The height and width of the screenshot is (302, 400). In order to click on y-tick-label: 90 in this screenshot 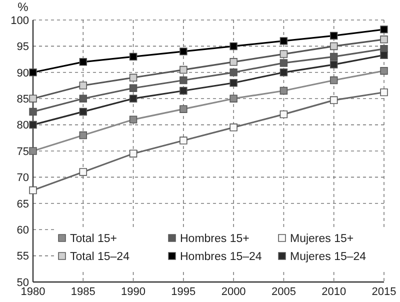, I will do `click(22, 73)`.